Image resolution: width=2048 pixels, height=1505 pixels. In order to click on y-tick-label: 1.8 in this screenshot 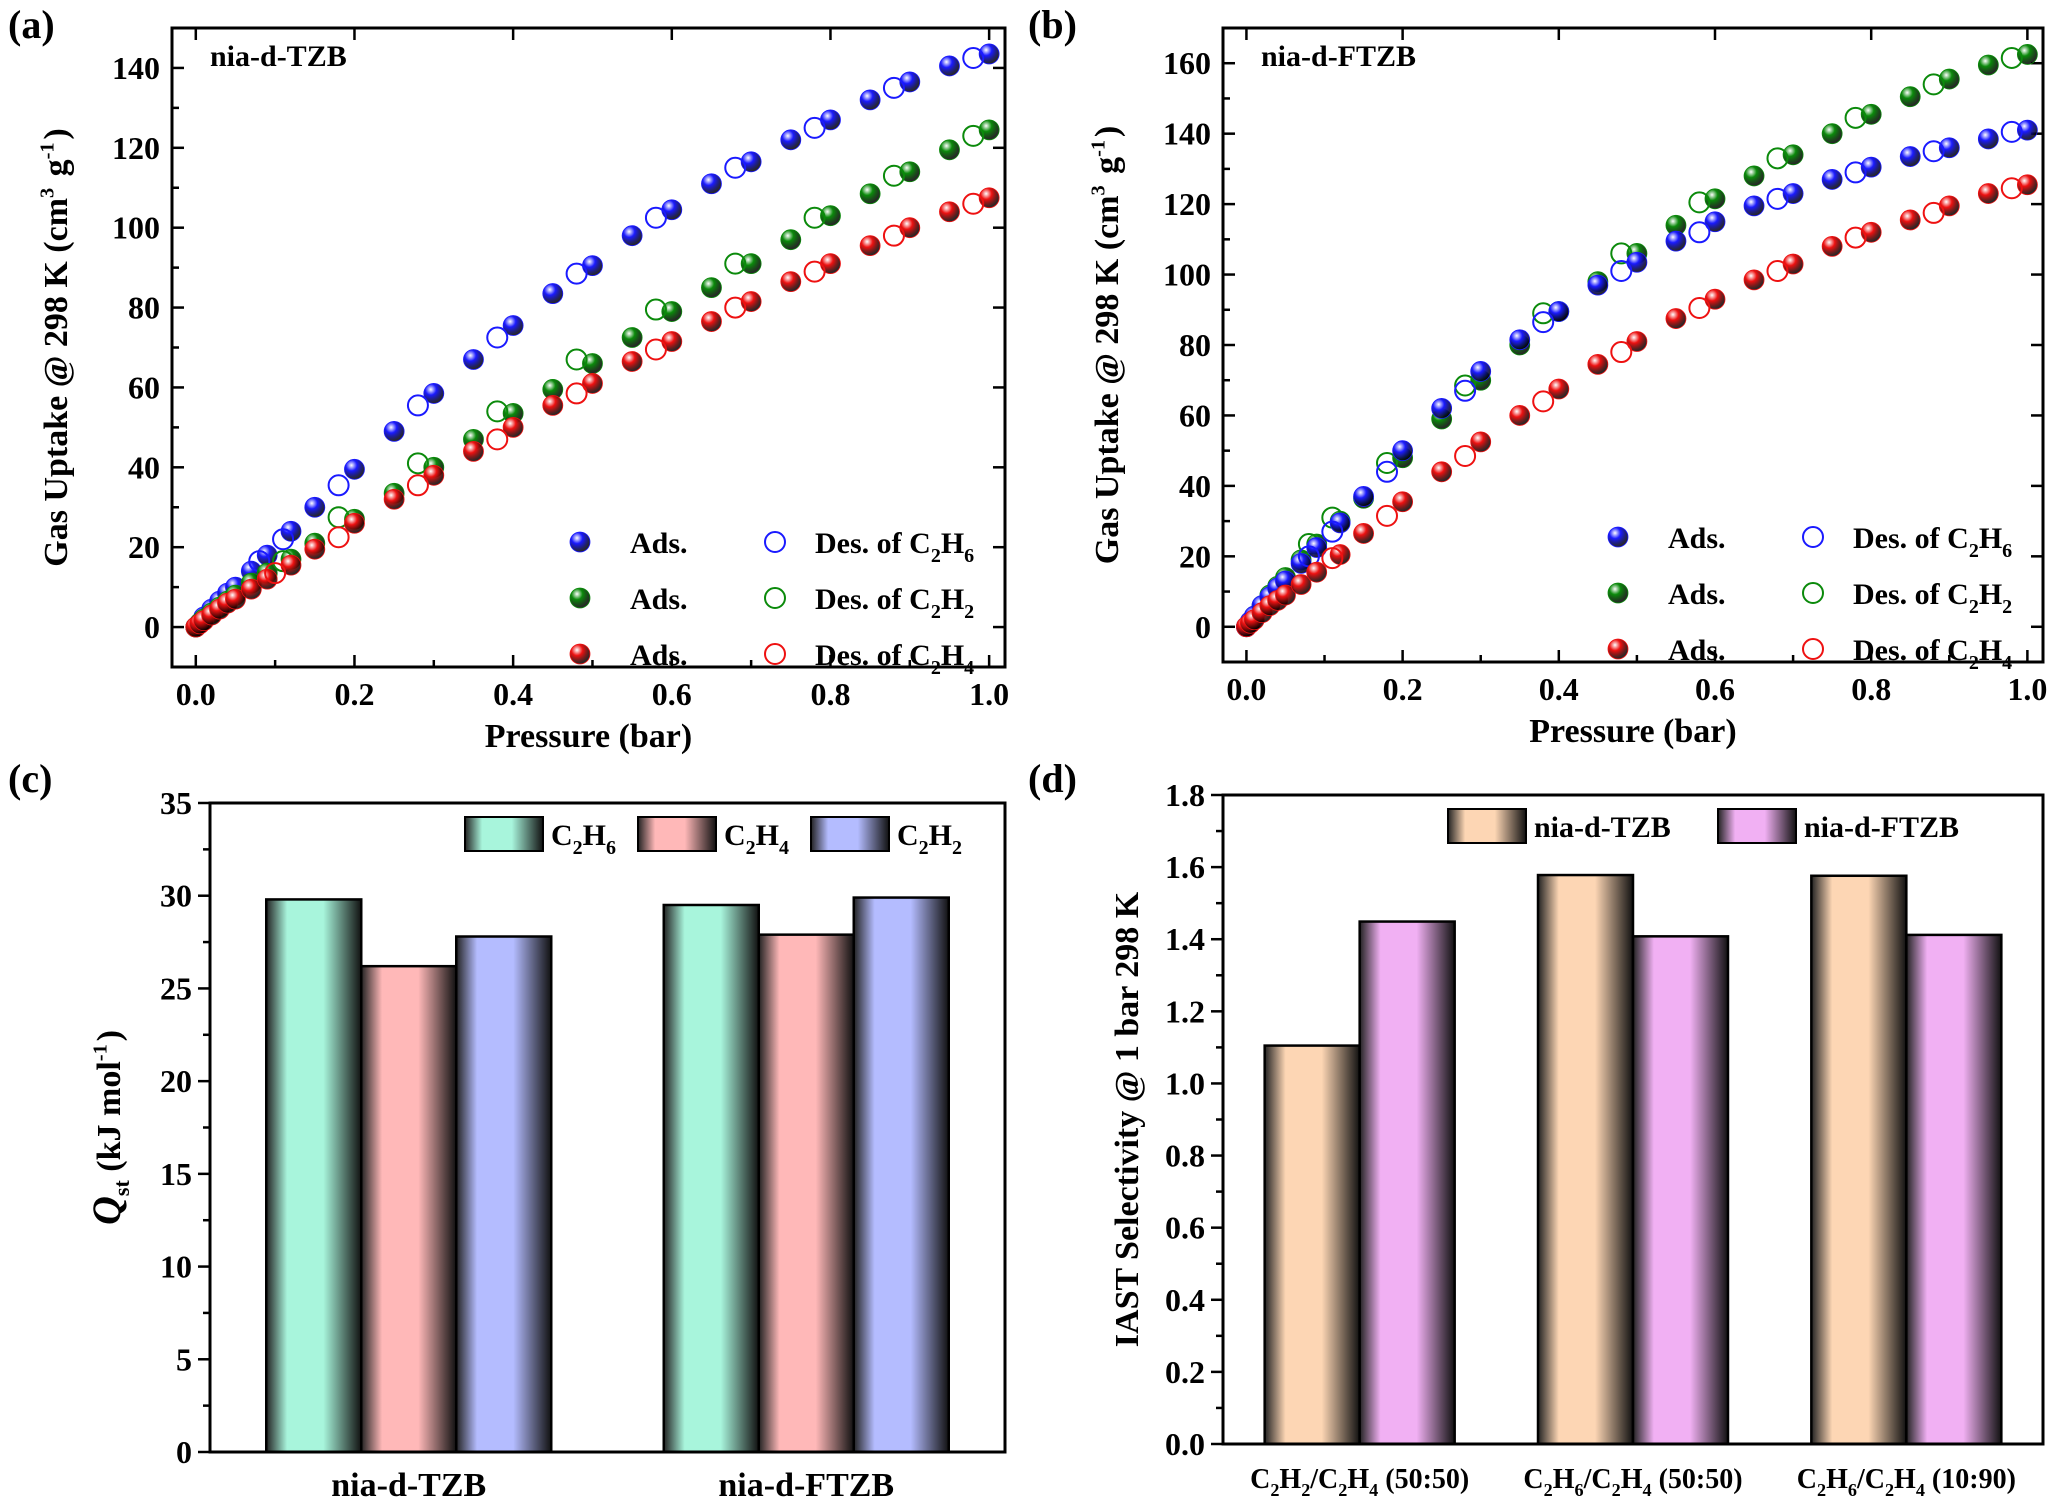, I will do `click(1185, 795)`.